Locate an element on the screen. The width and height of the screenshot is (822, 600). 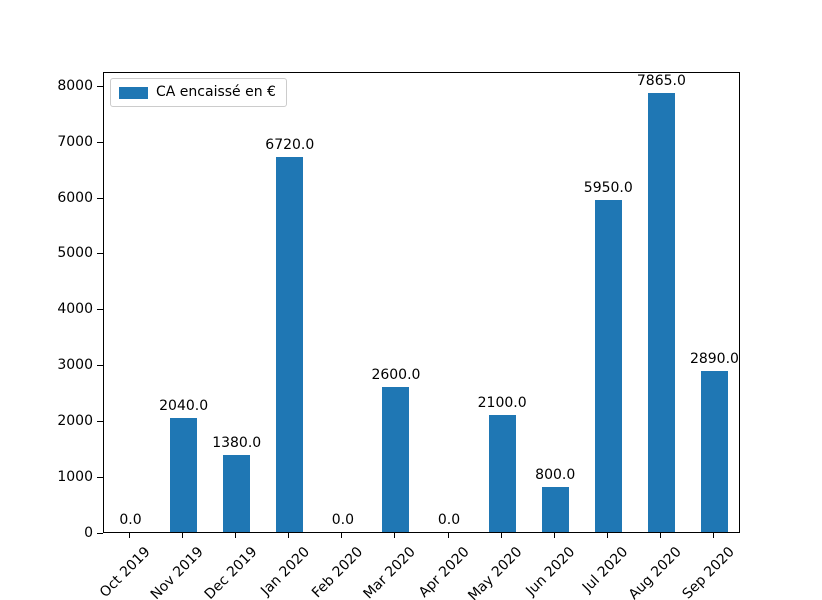
y-tick-label: 5000 is located at coordinates (75, 253).